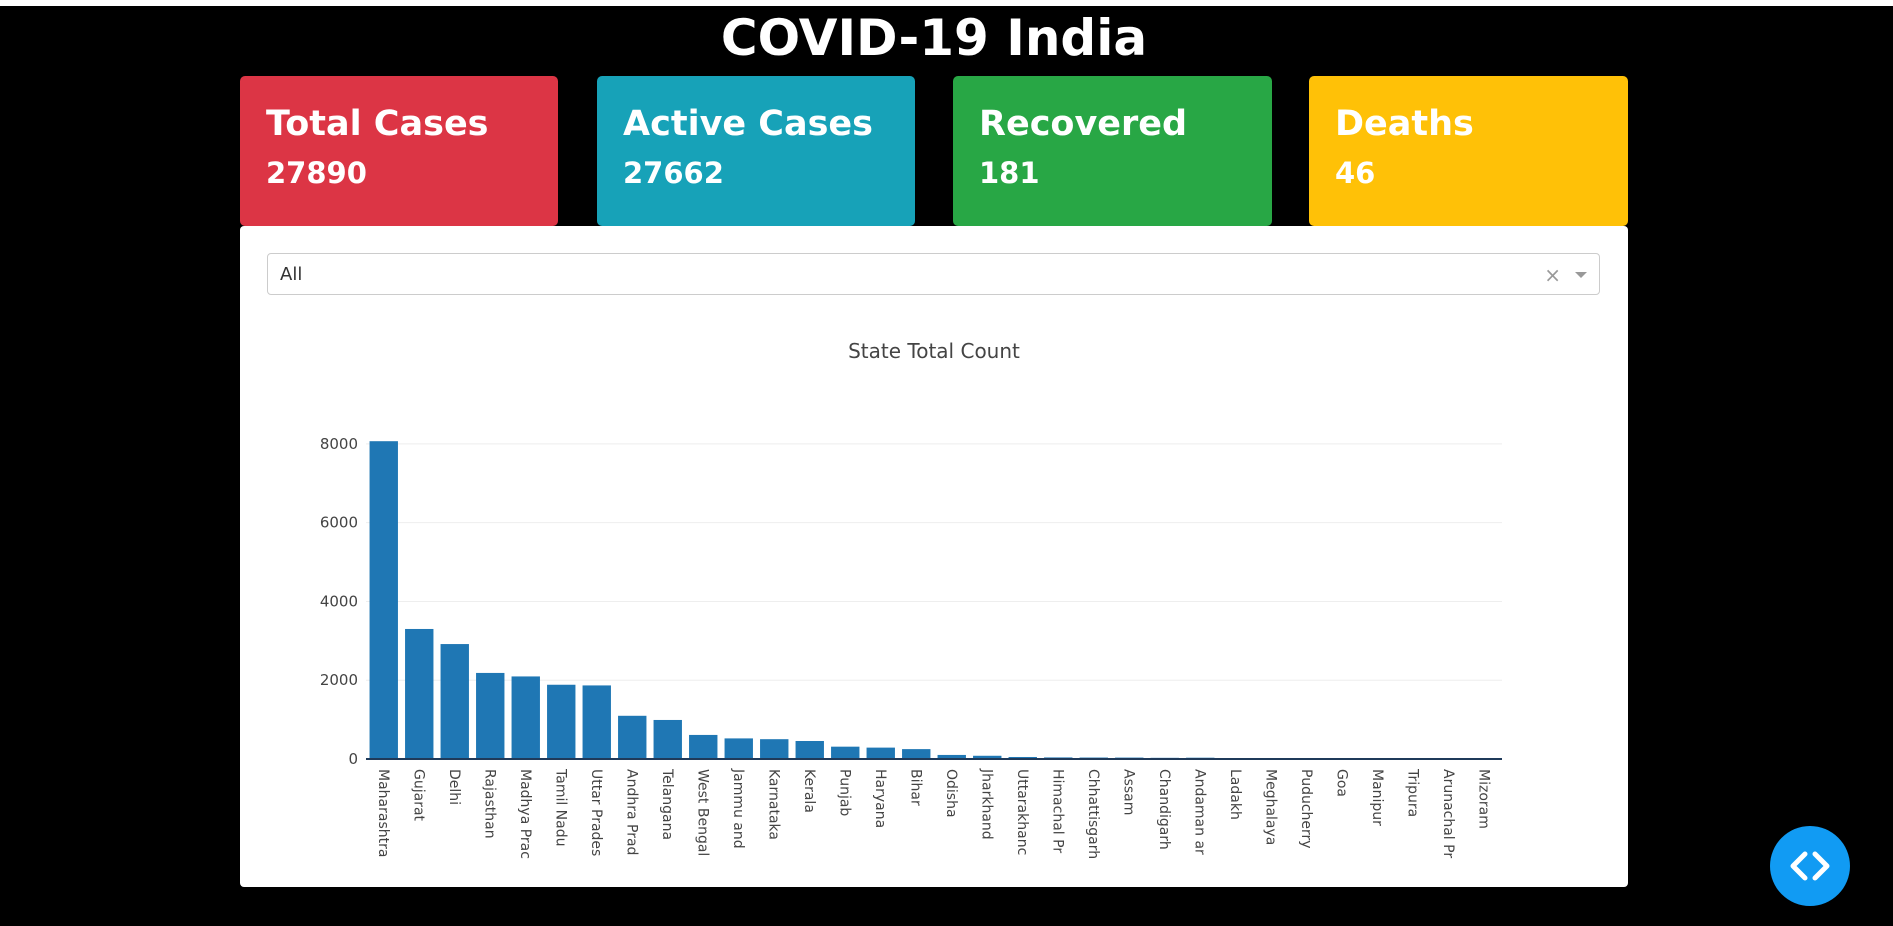  What do you see at coordinates (596, 812) in the screenshot?
I see `x-tick-label: Uttar Prades` at bounding box center [596, 812].